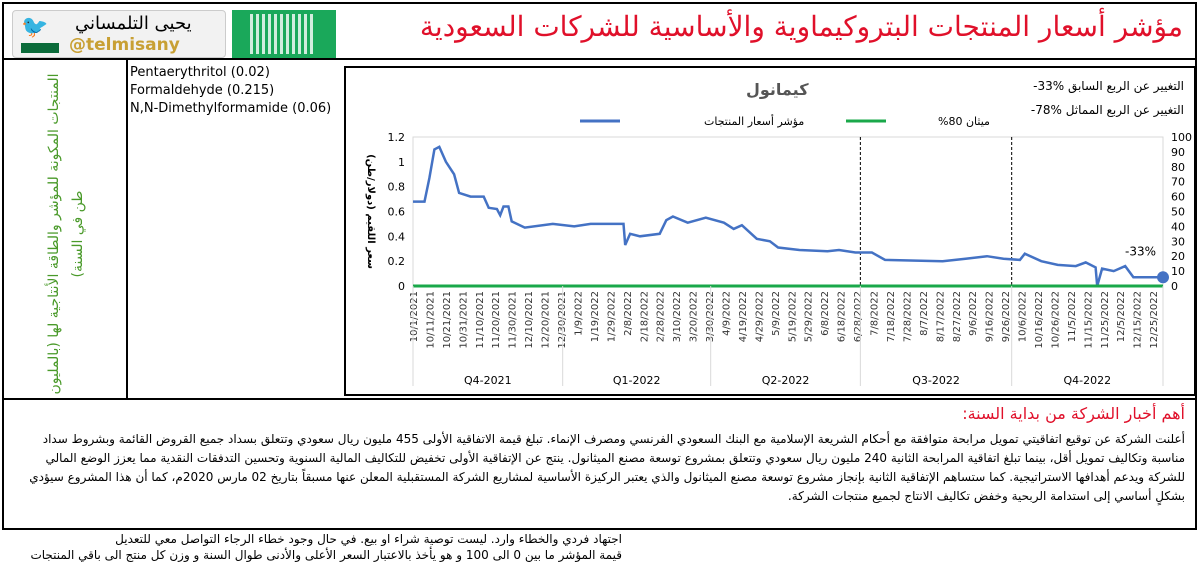  Describe the element at coordinates (124, 45) in the screenshot. I see `author-handle: @telmisany` at that location.